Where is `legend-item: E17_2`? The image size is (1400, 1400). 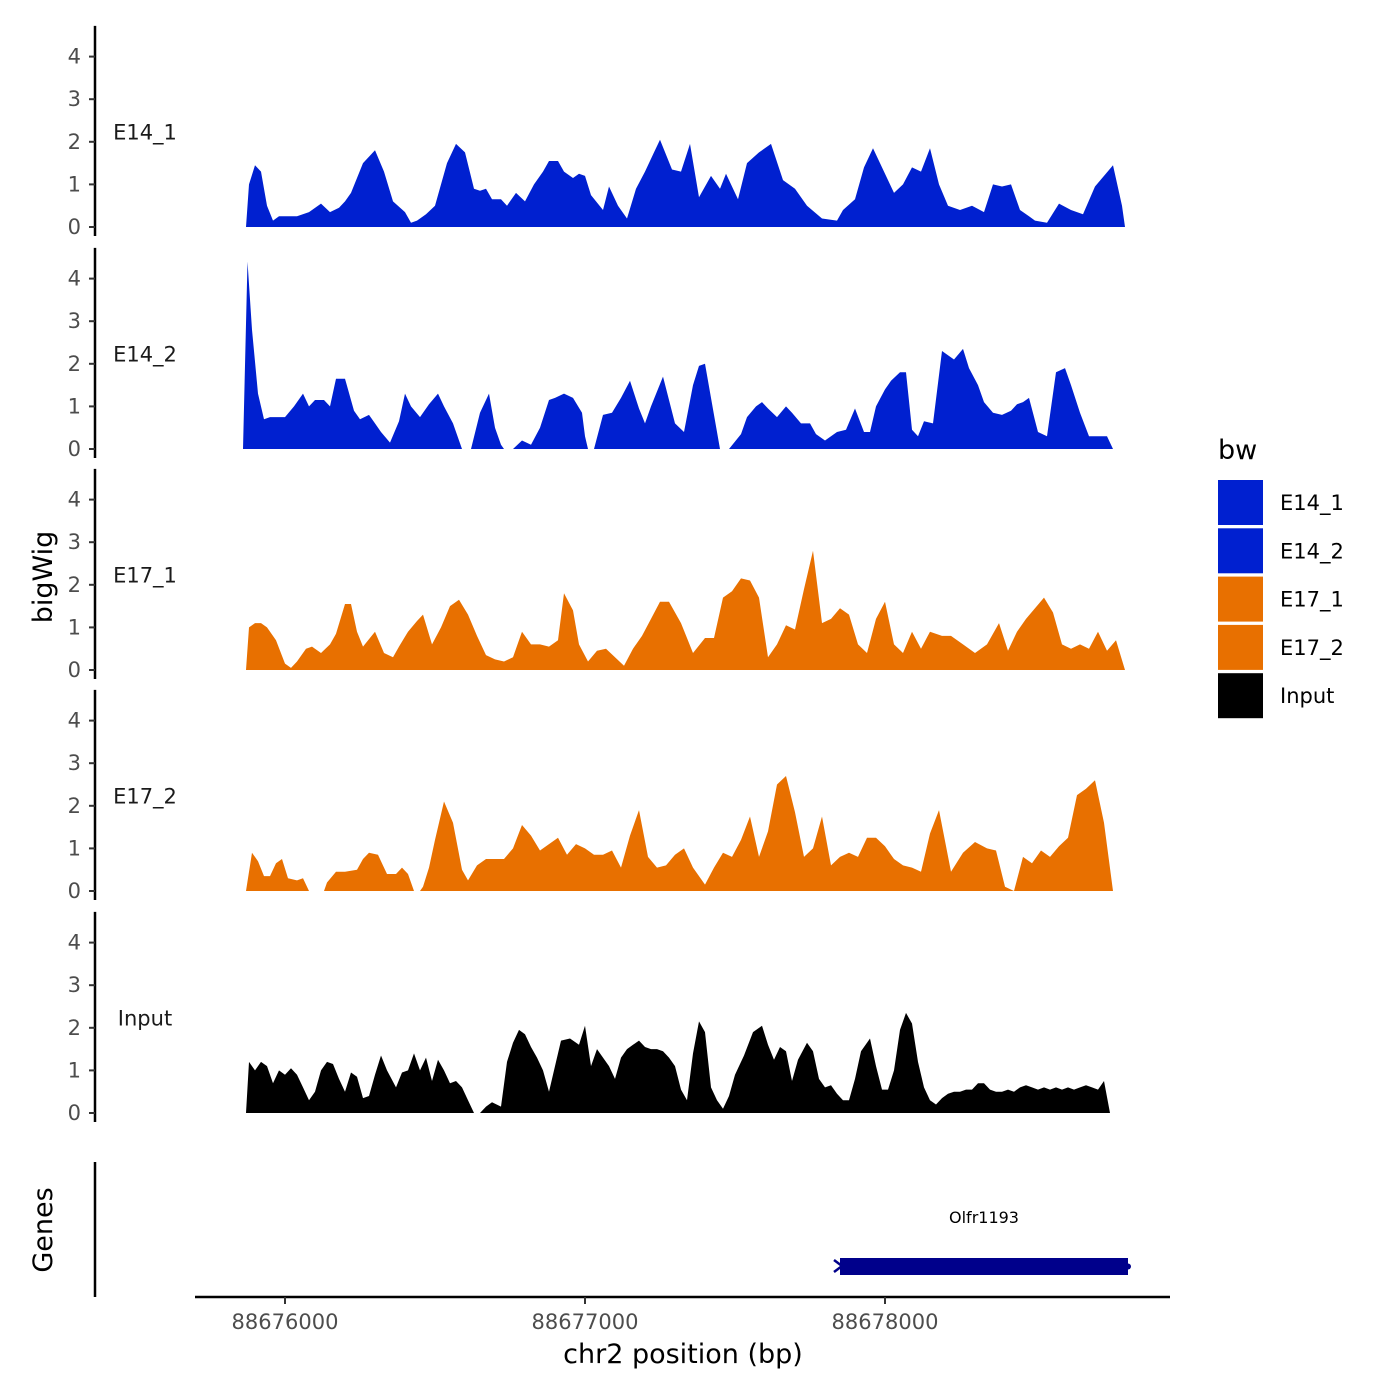
legend-item: E17_2 is located at coordinates (1281, 647).